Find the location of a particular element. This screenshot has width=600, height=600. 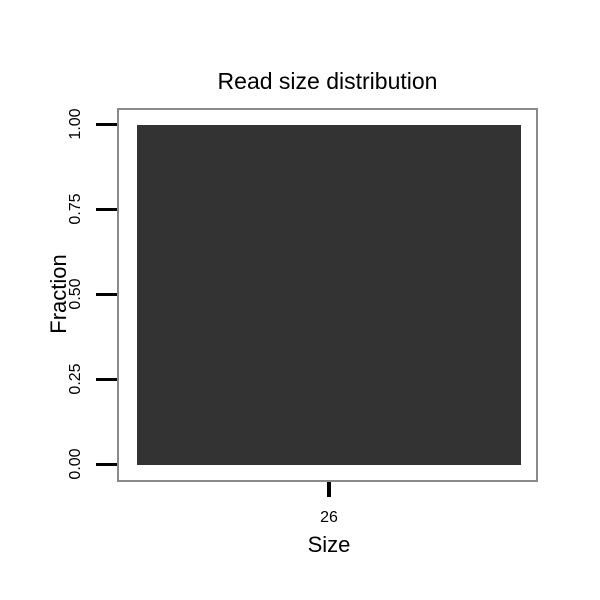

y-tick-0.50 is located at coordinates (106, 294).